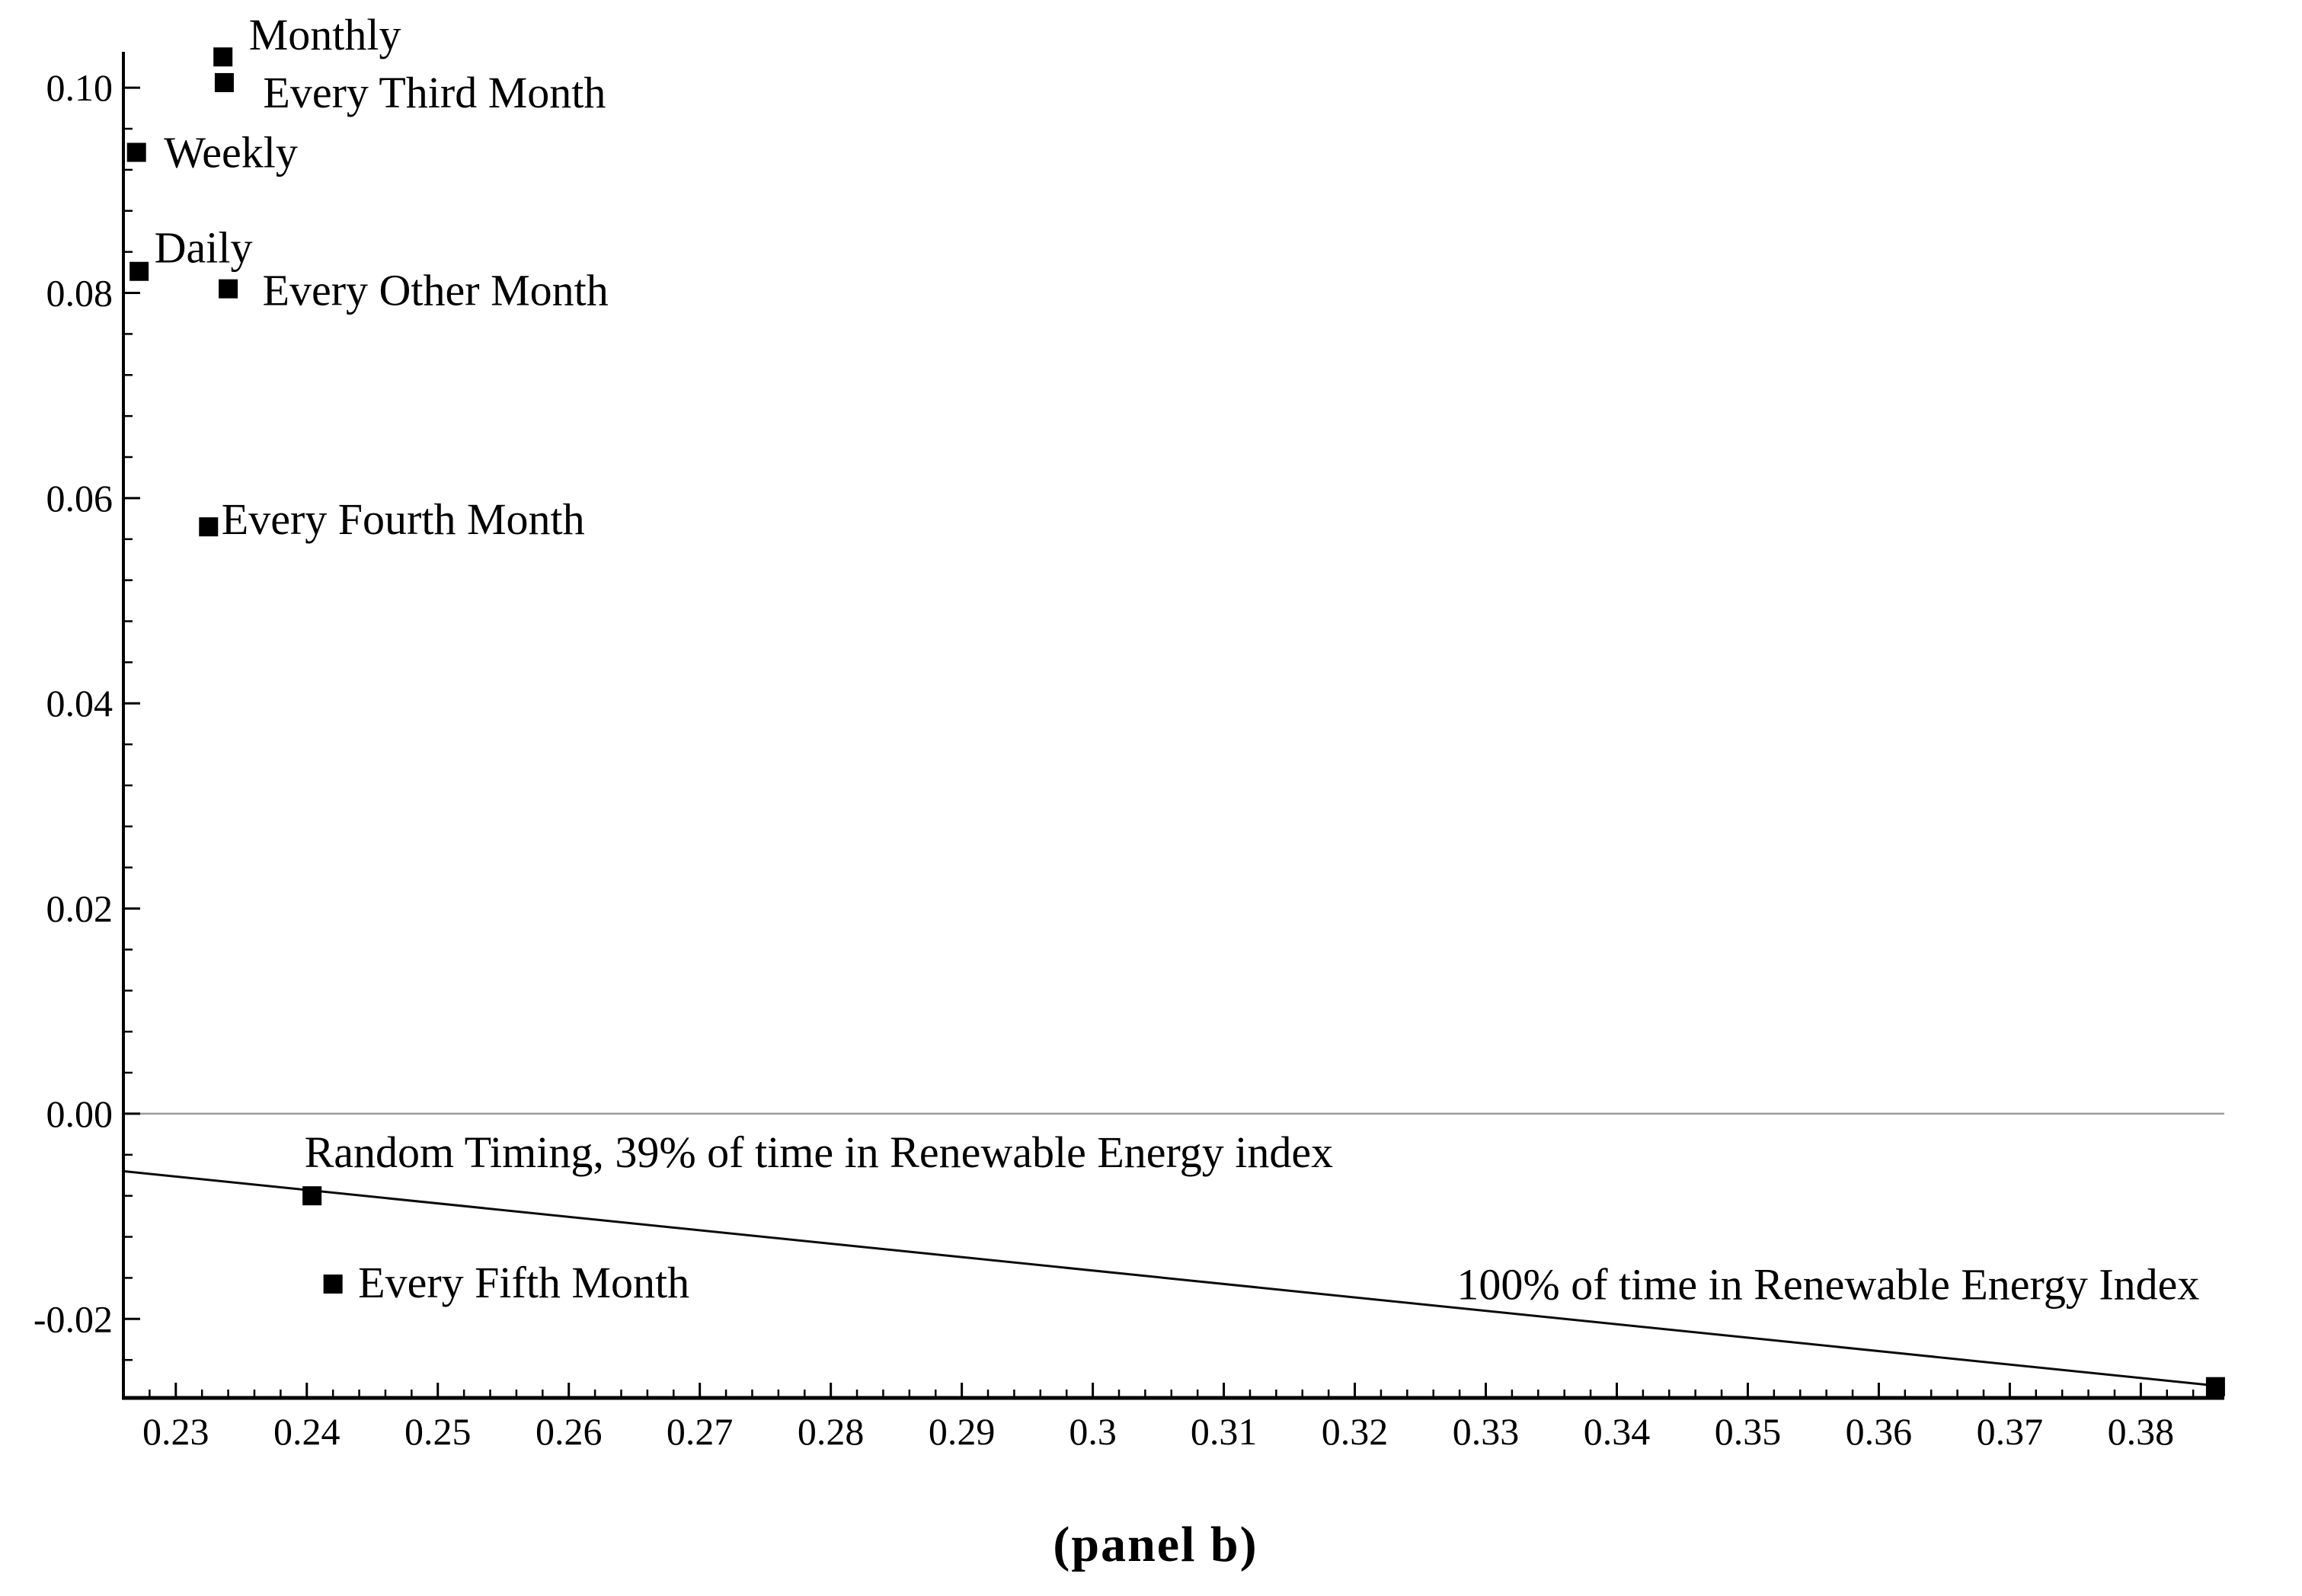  Describe the element at coordinates (2215, 1386) in the screenshot. I see `data-point-full-renewable-index` at that location.